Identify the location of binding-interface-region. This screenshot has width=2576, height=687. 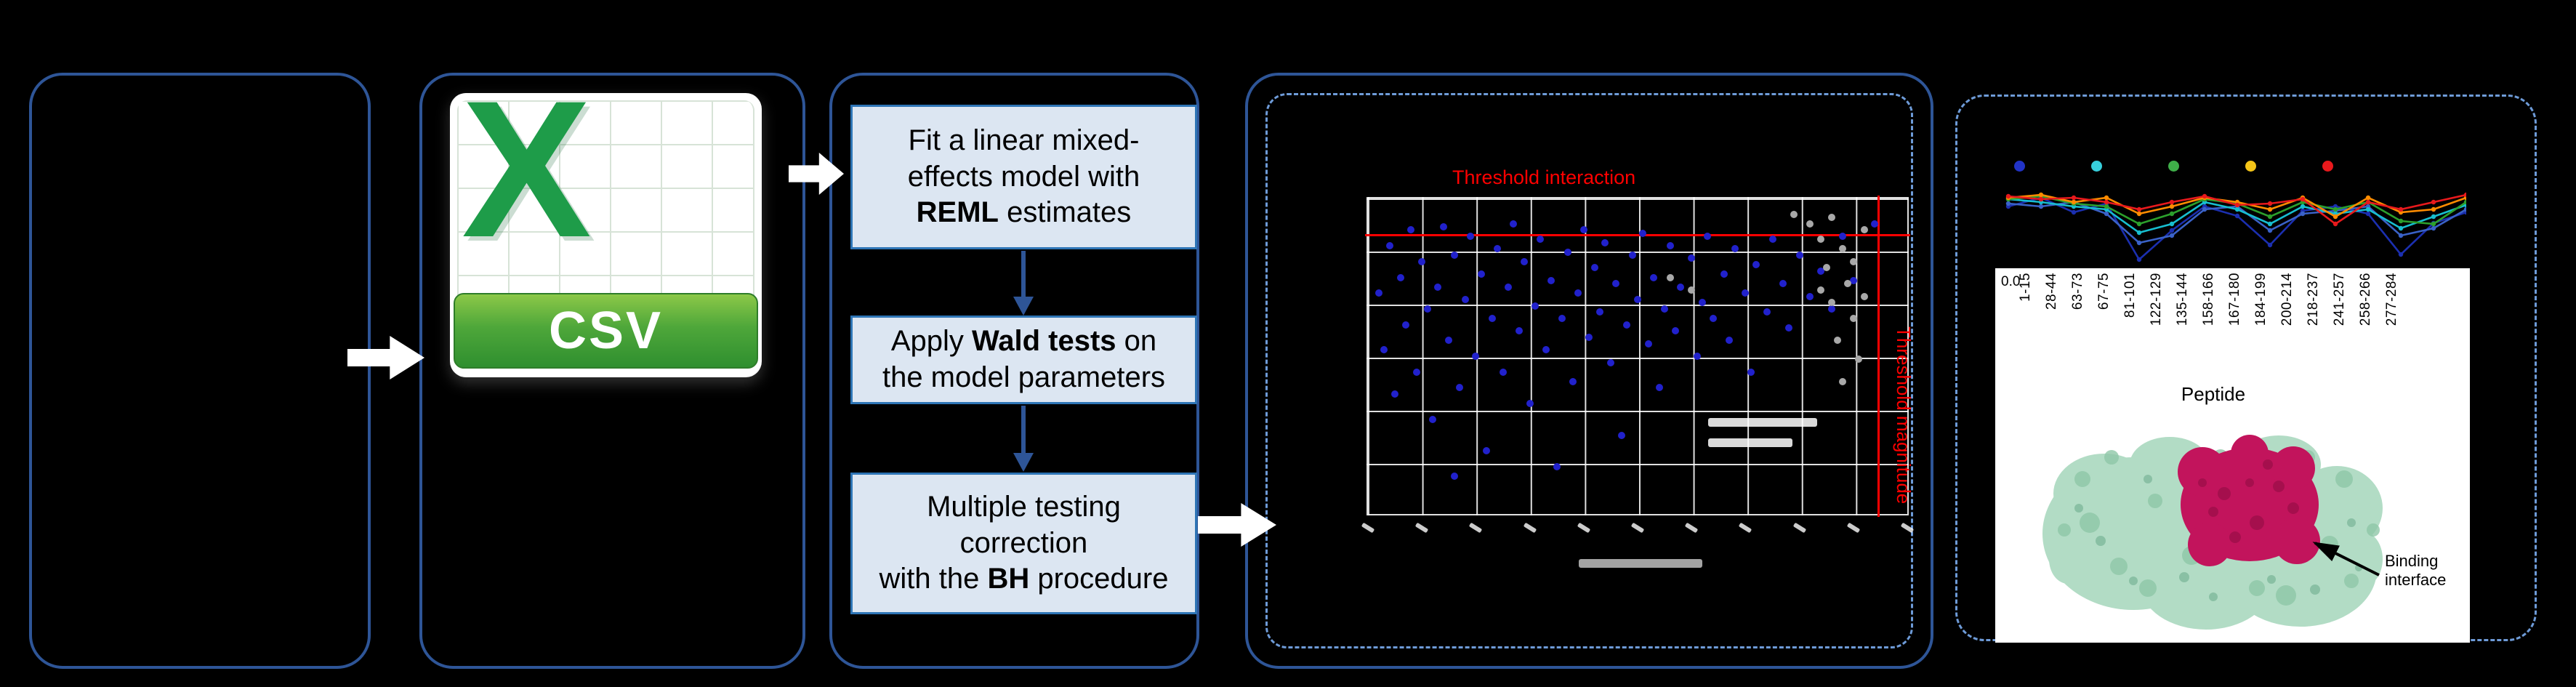
(2249, 500).